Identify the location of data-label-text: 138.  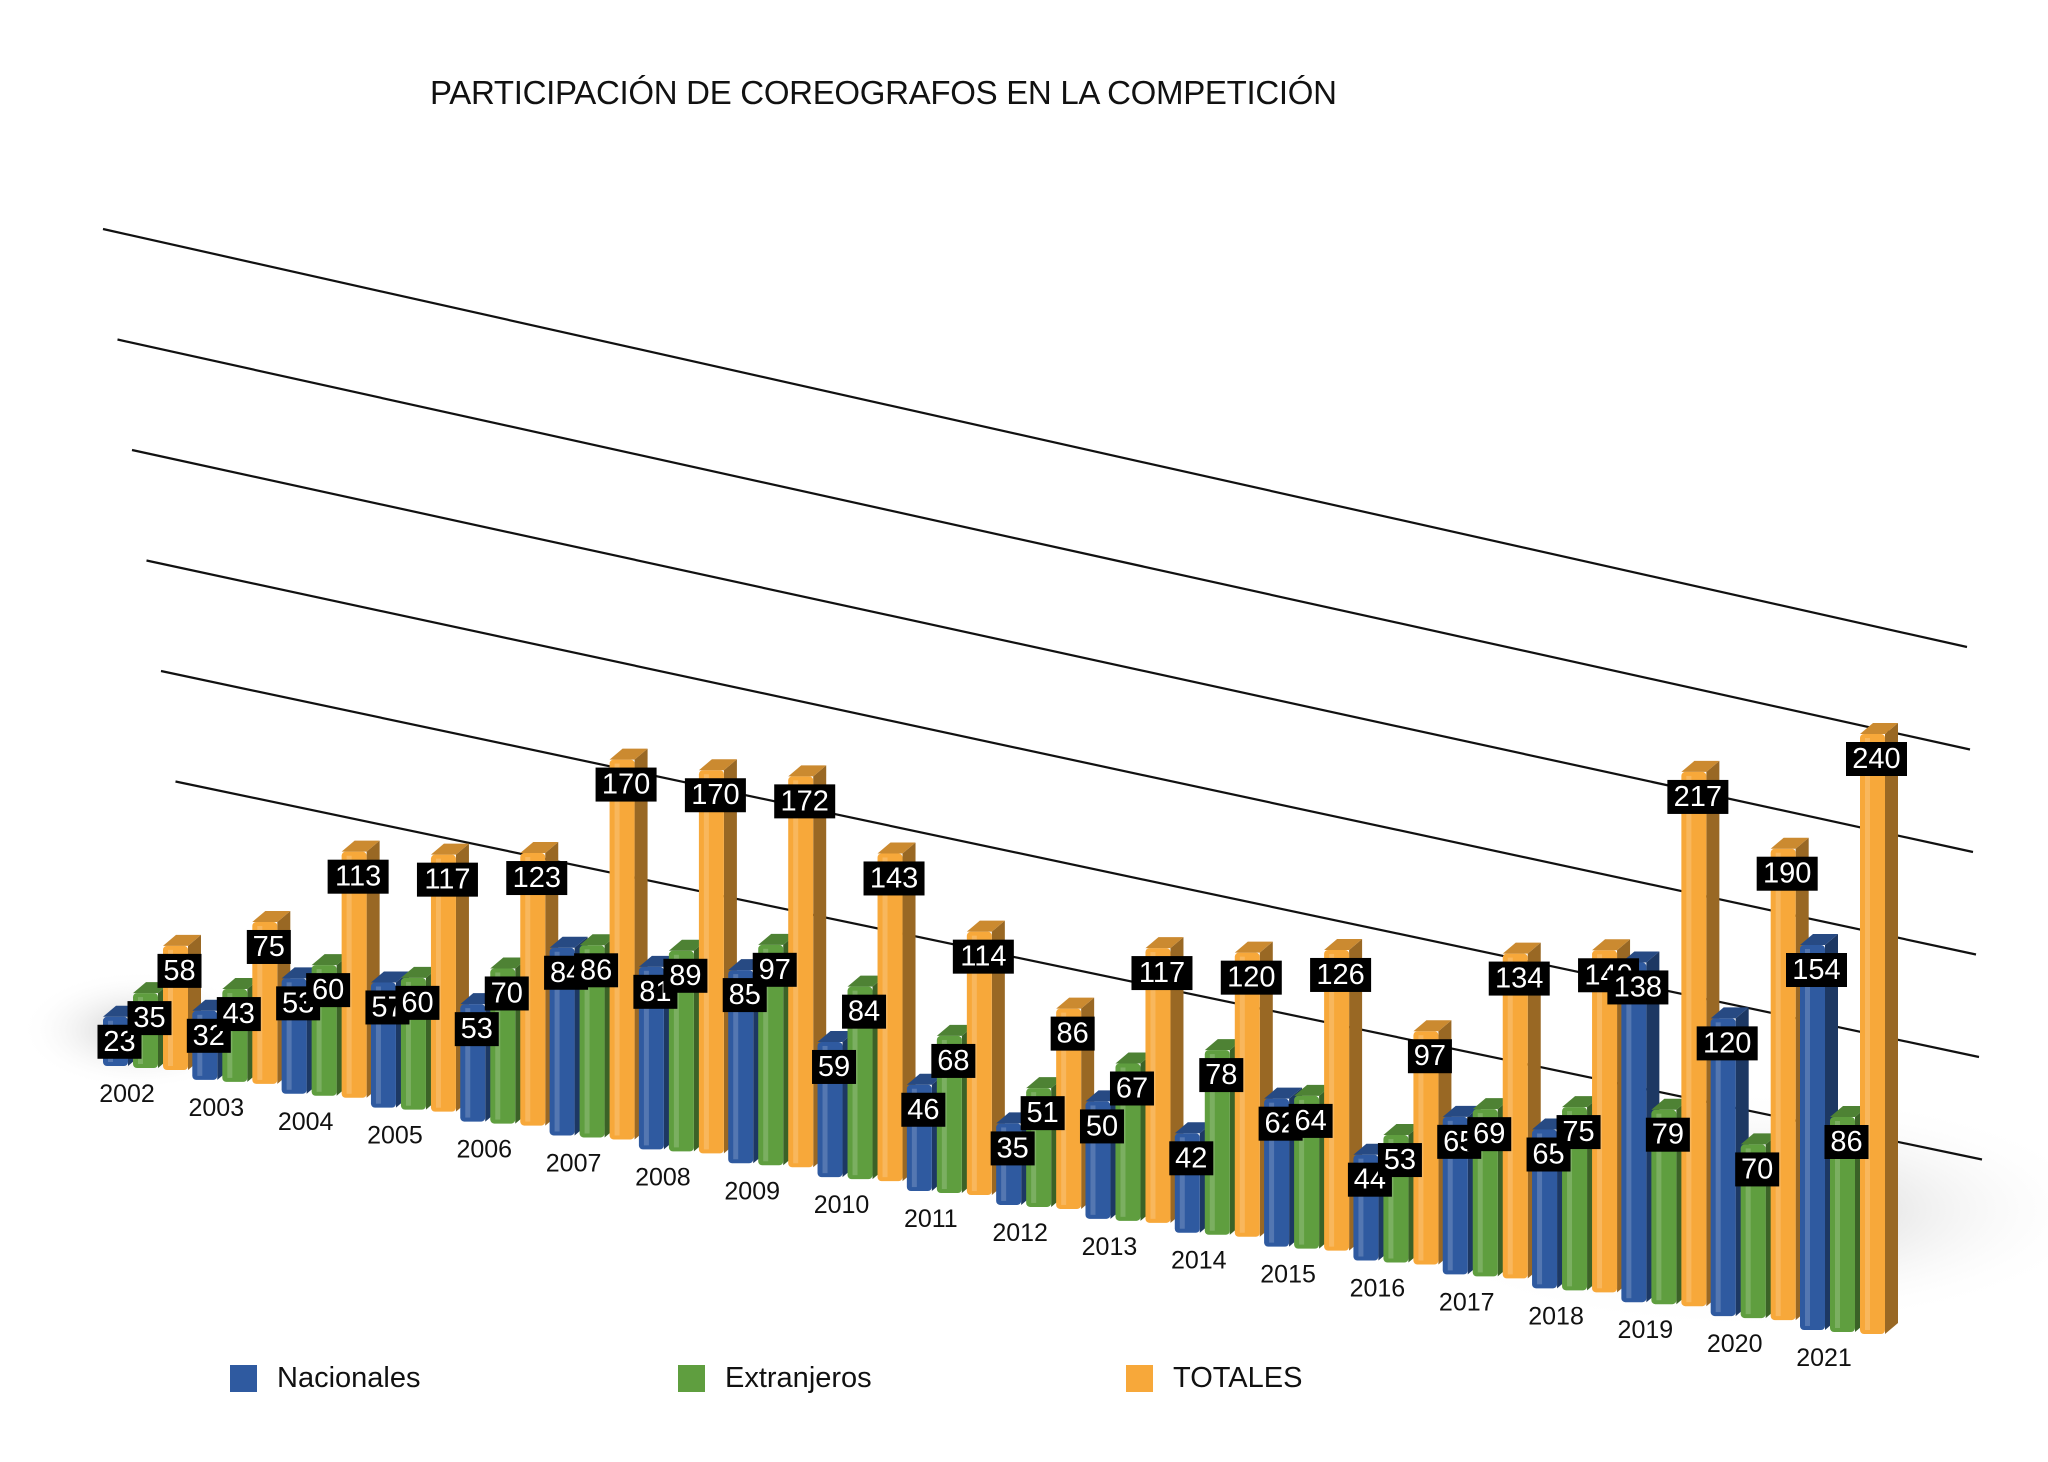
(1638, 987).